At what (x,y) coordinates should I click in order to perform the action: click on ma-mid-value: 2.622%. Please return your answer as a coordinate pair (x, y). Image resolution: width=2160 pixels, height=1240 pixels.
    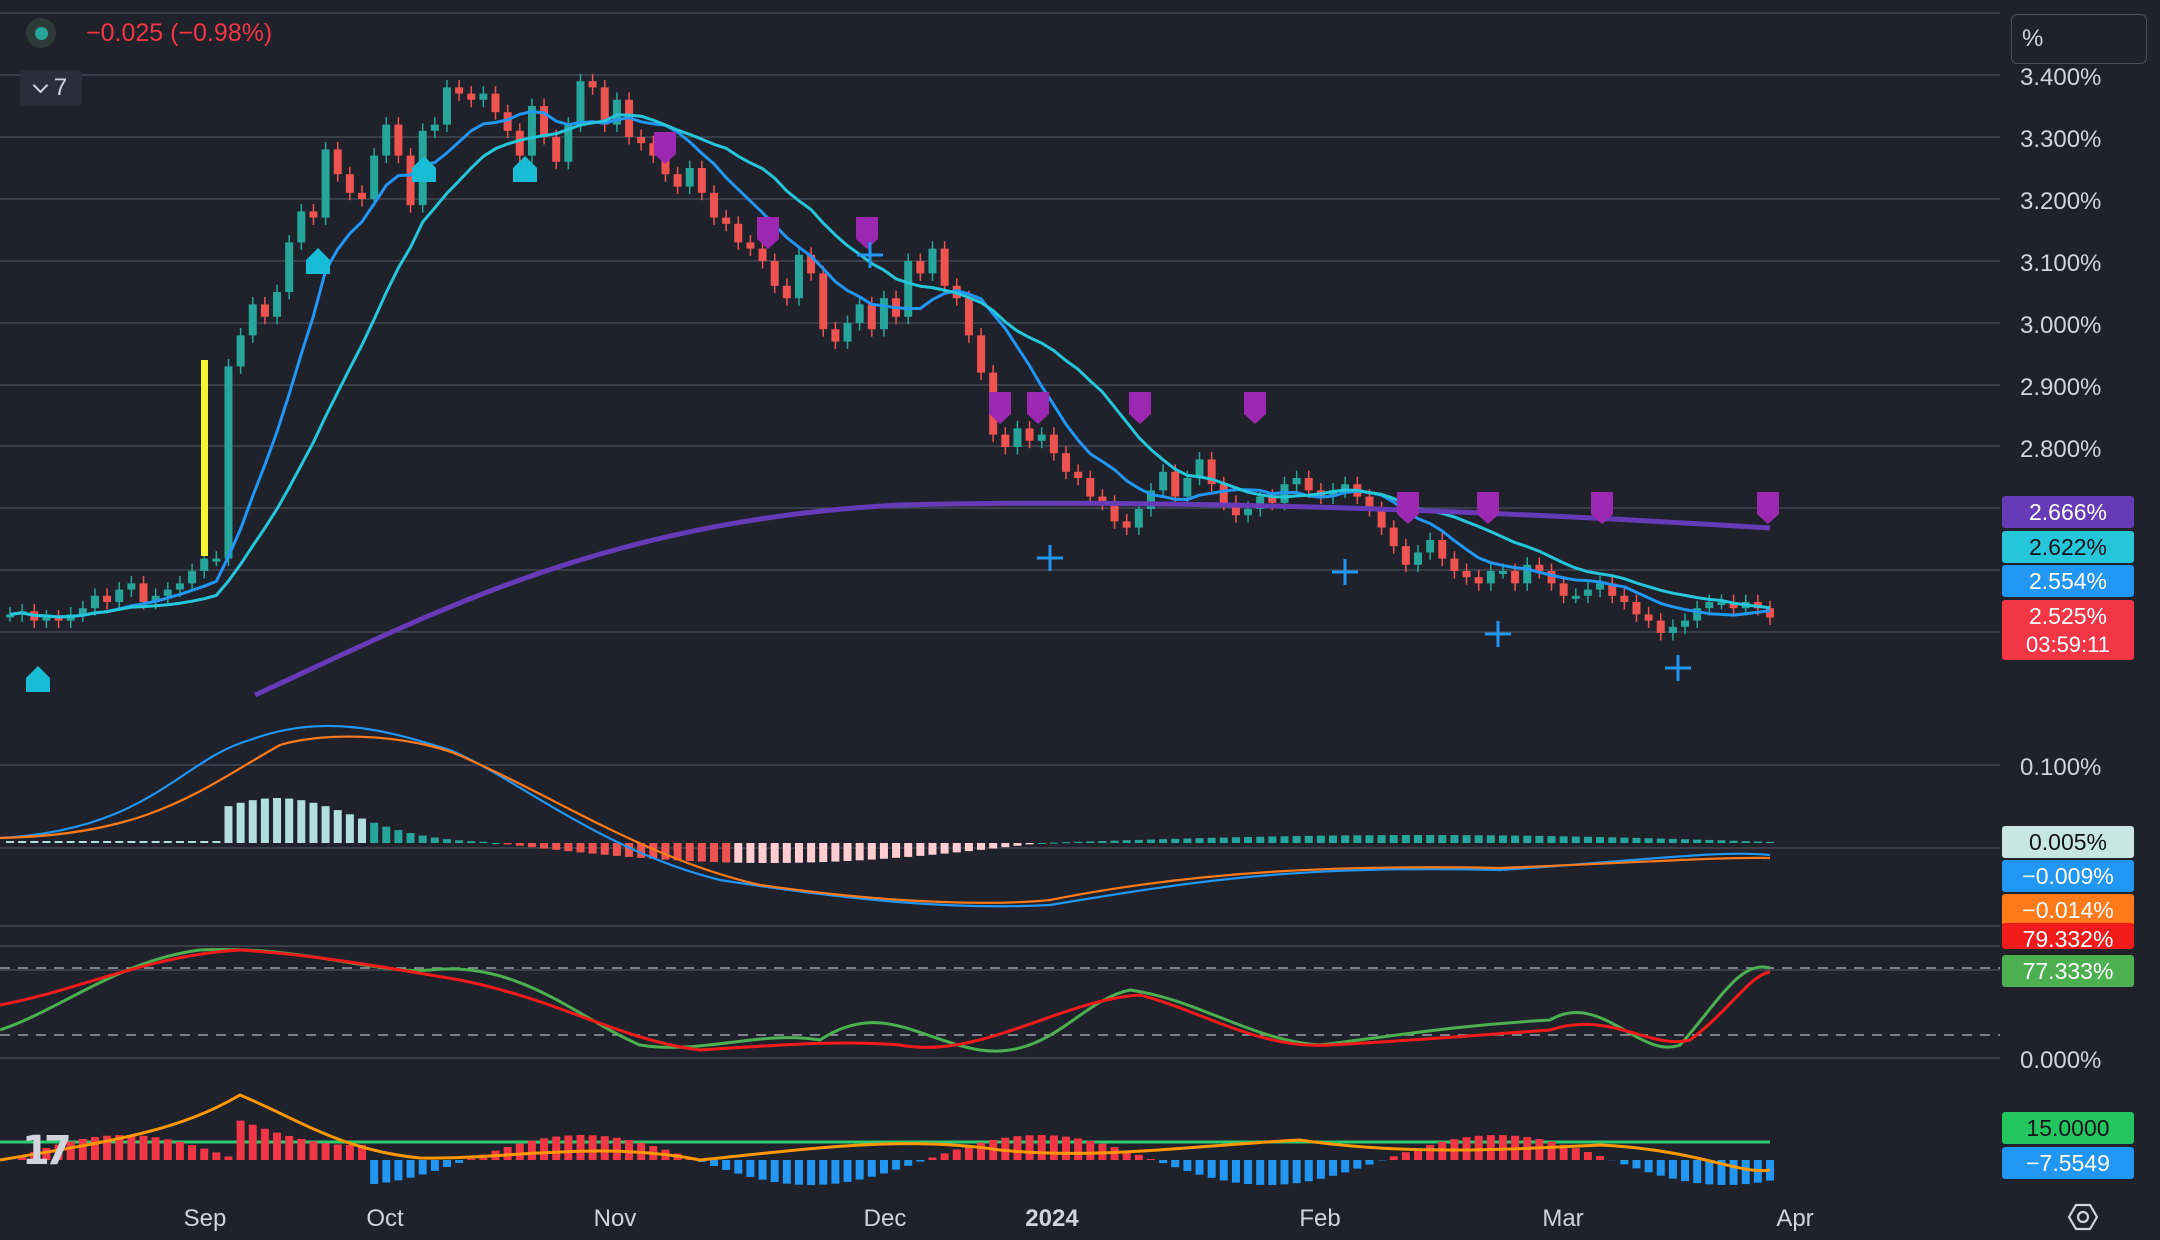
    Looking at the image, I should click on (2068, 547).